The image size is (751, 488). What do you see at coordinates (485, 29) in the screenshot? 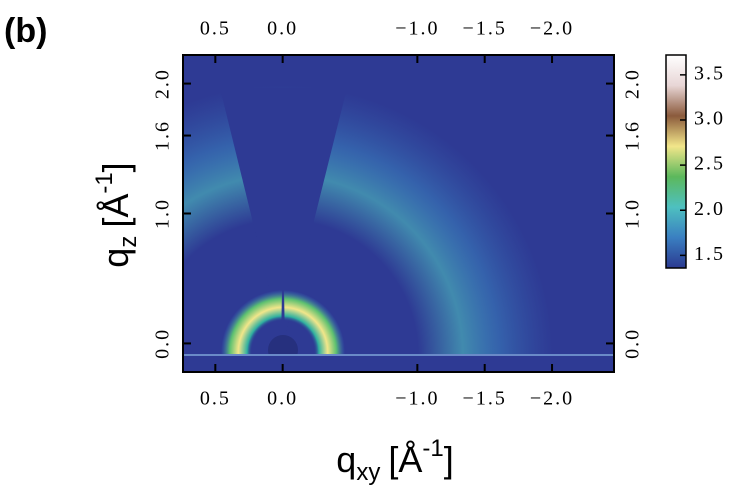
I see `x-tick-label-top: −1.5` at bounding box center [485, 29].